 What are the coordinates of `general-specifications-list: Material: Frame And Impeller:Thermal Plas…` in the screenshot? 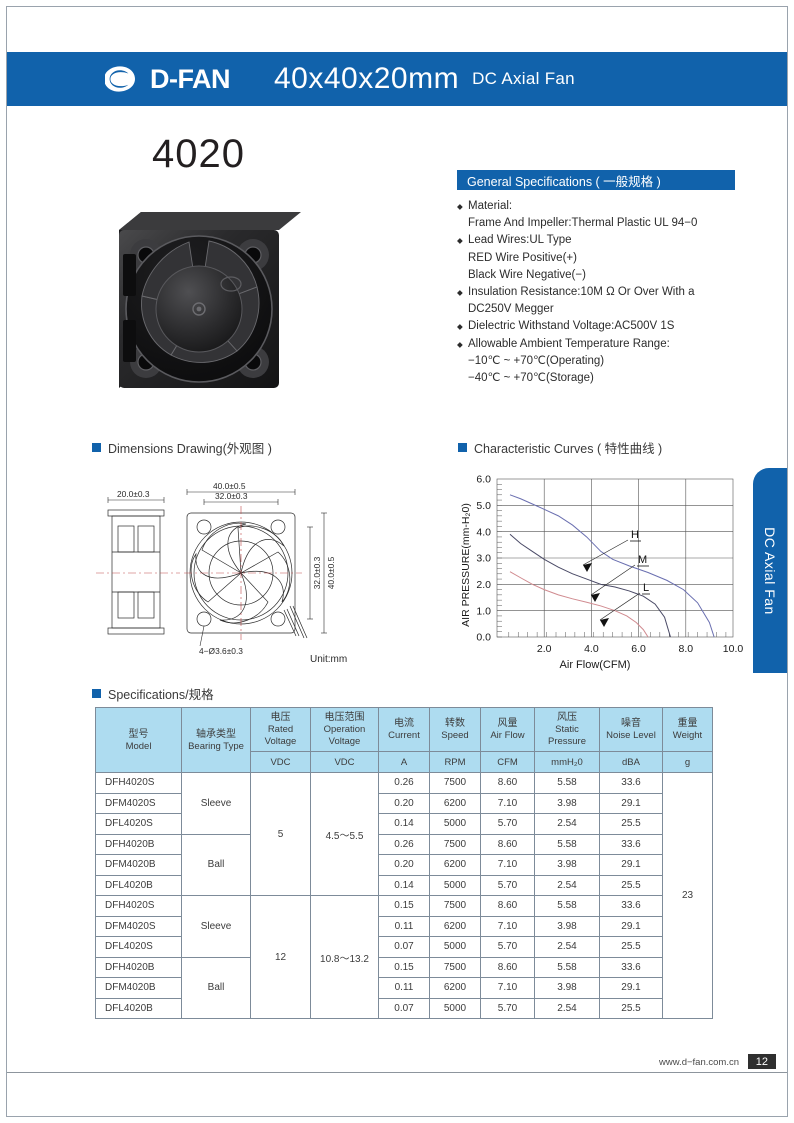 It's located at (607, 292).